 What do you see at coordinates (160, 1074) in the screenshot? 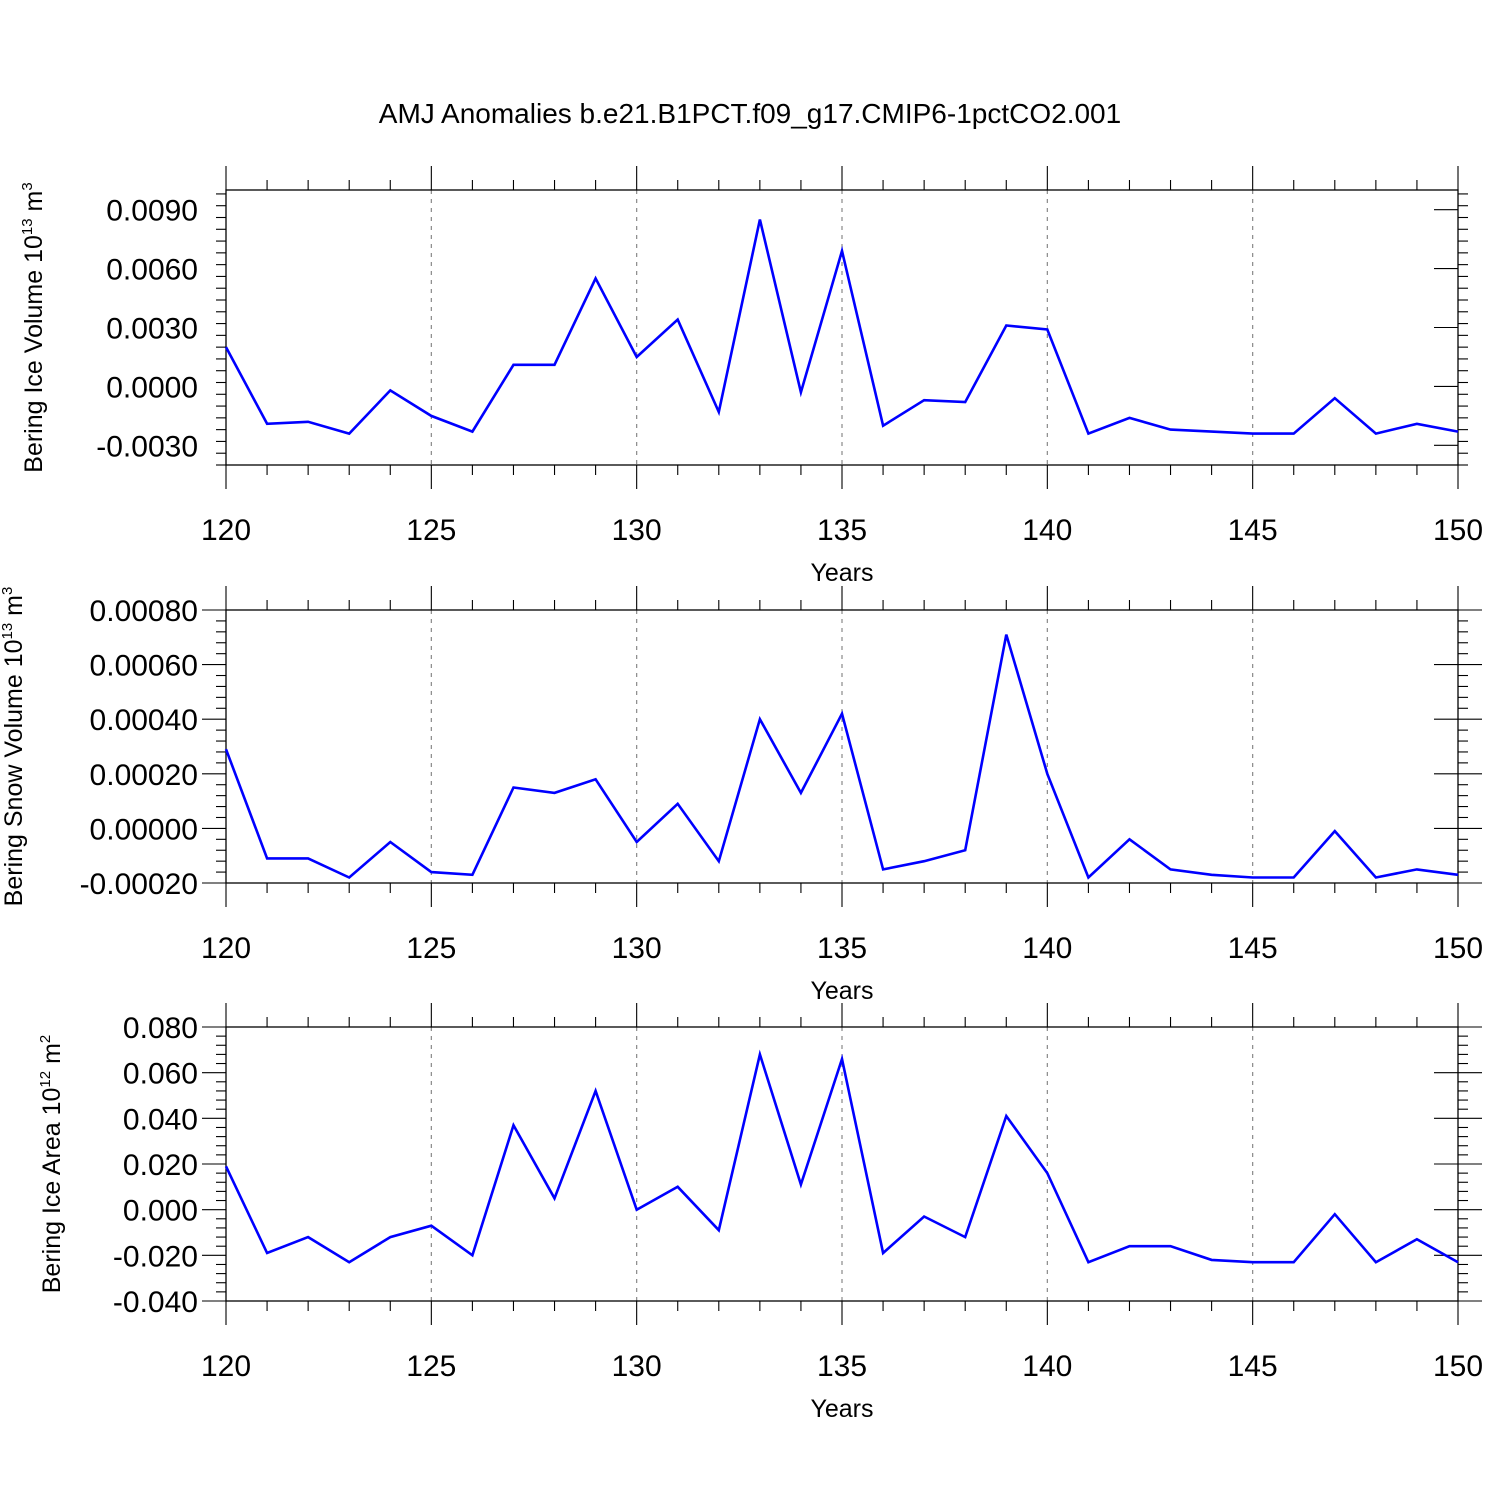
I see `y-tick-label: 0.060` at bounding box center [160, 1074].